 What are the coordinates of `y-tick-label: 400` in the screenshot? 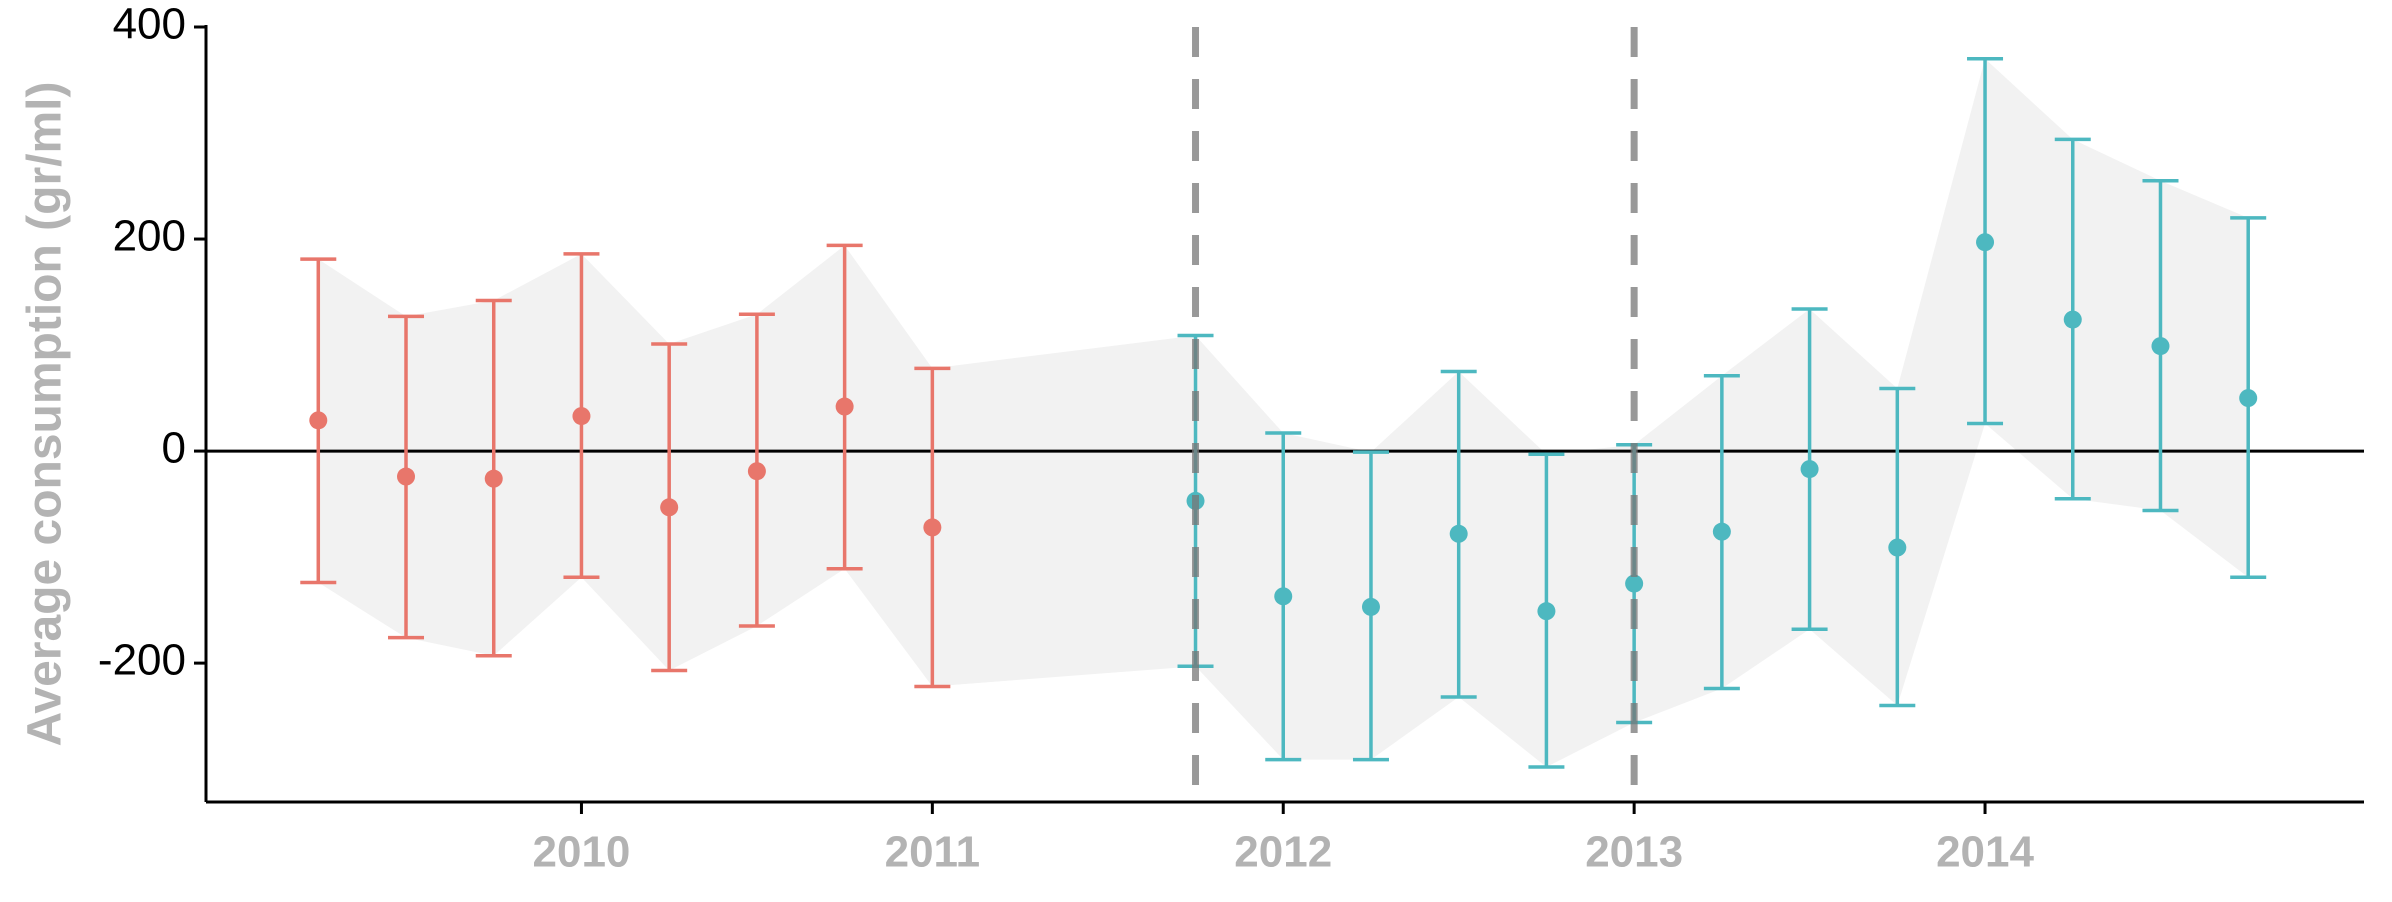 It's located at (149, 24).